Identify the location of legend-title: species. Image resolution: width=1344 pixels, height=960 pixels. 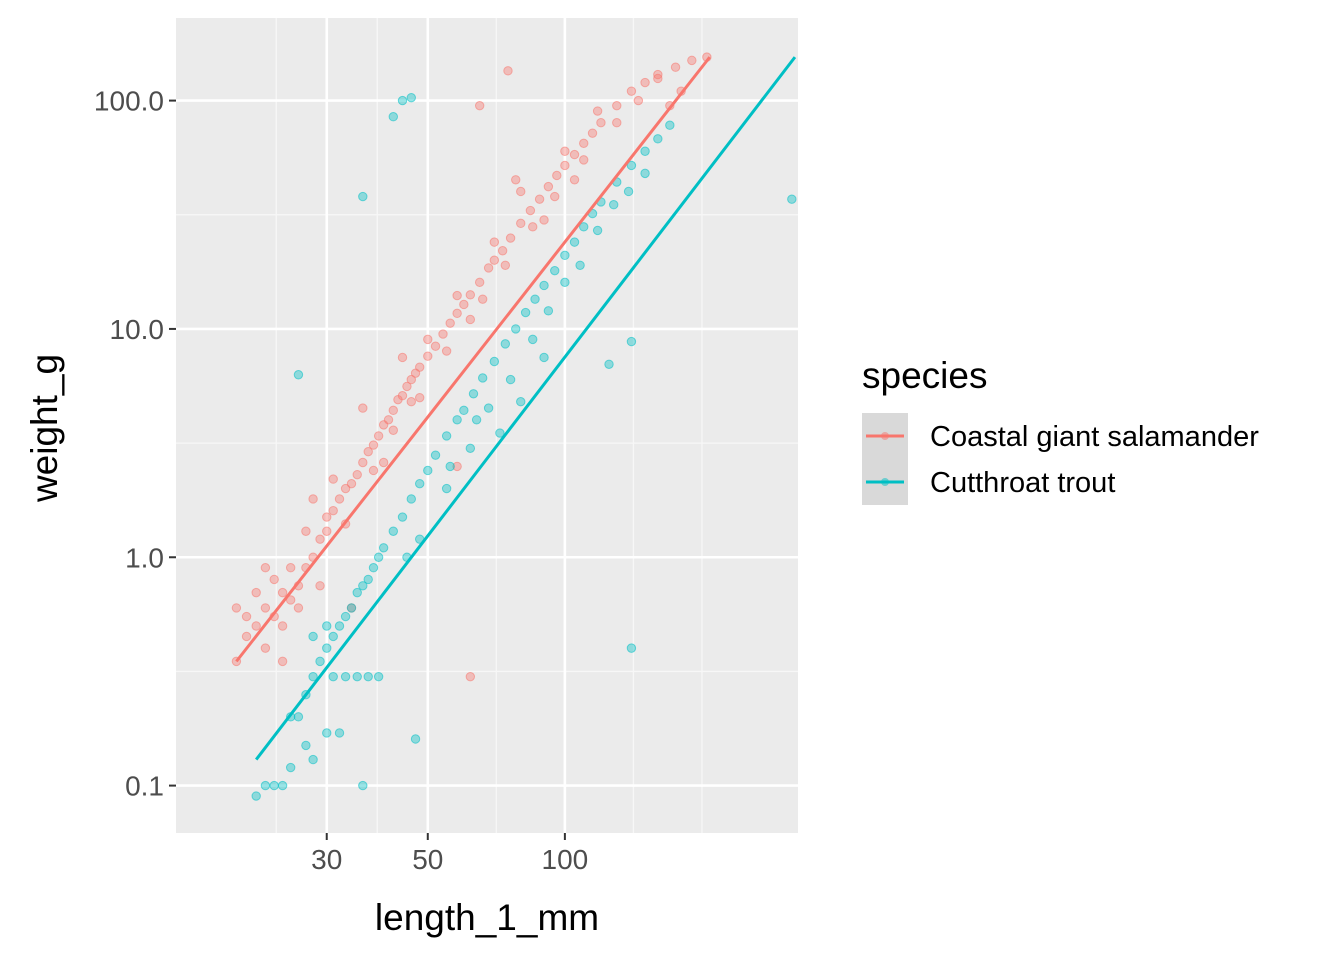
(924, 375).